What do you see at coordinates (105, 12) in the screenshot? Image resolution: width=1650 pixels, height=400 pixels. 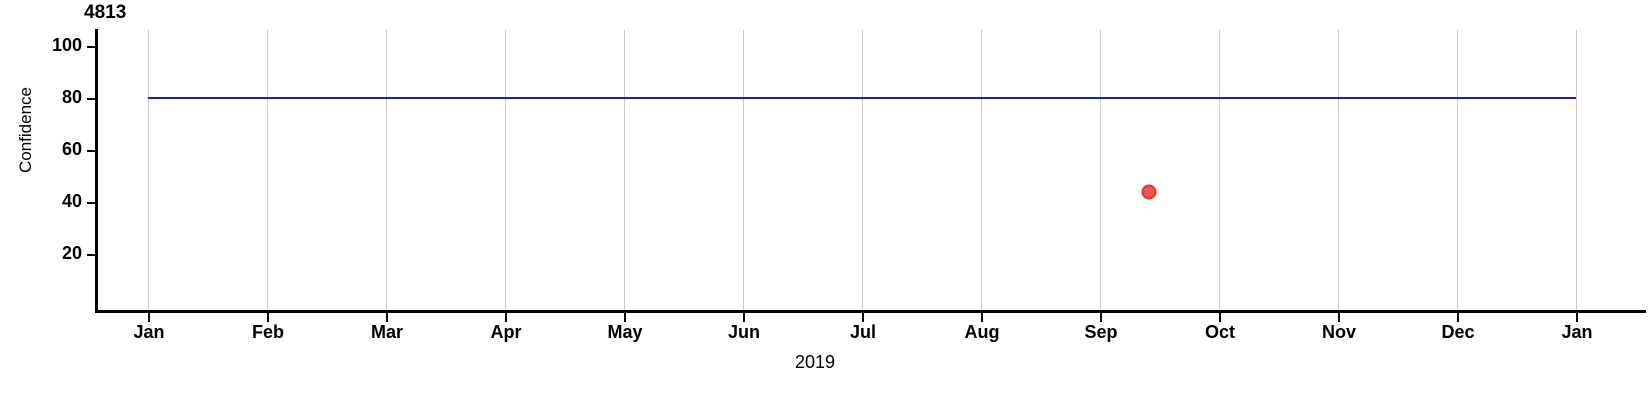 I see `chart-title: 4813` at bounding box center [105, 12].